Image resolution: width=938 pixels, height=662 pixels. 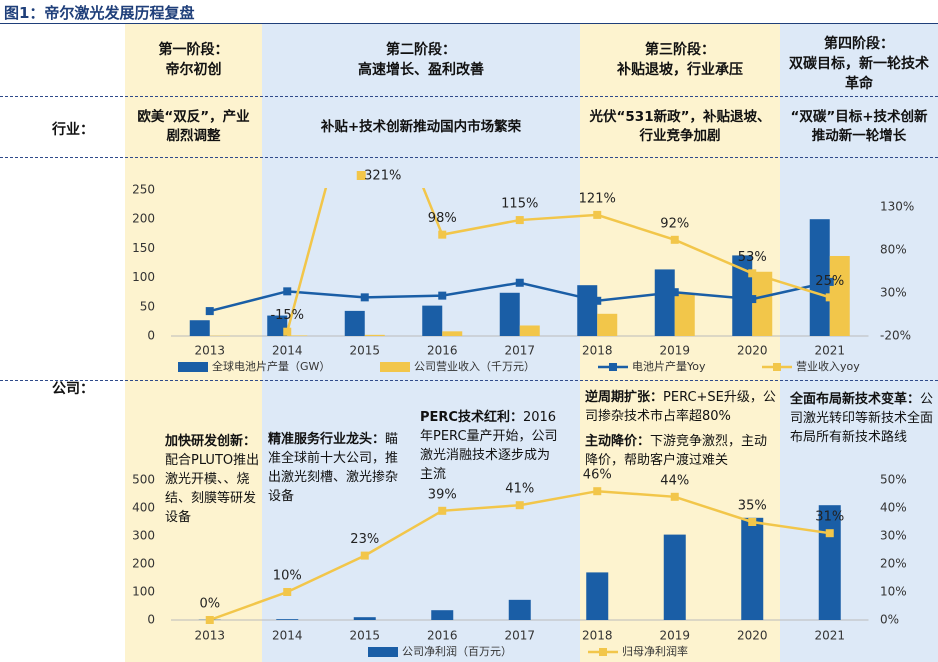 I want to click on data-label: 41%, so click(x=519, y=489).